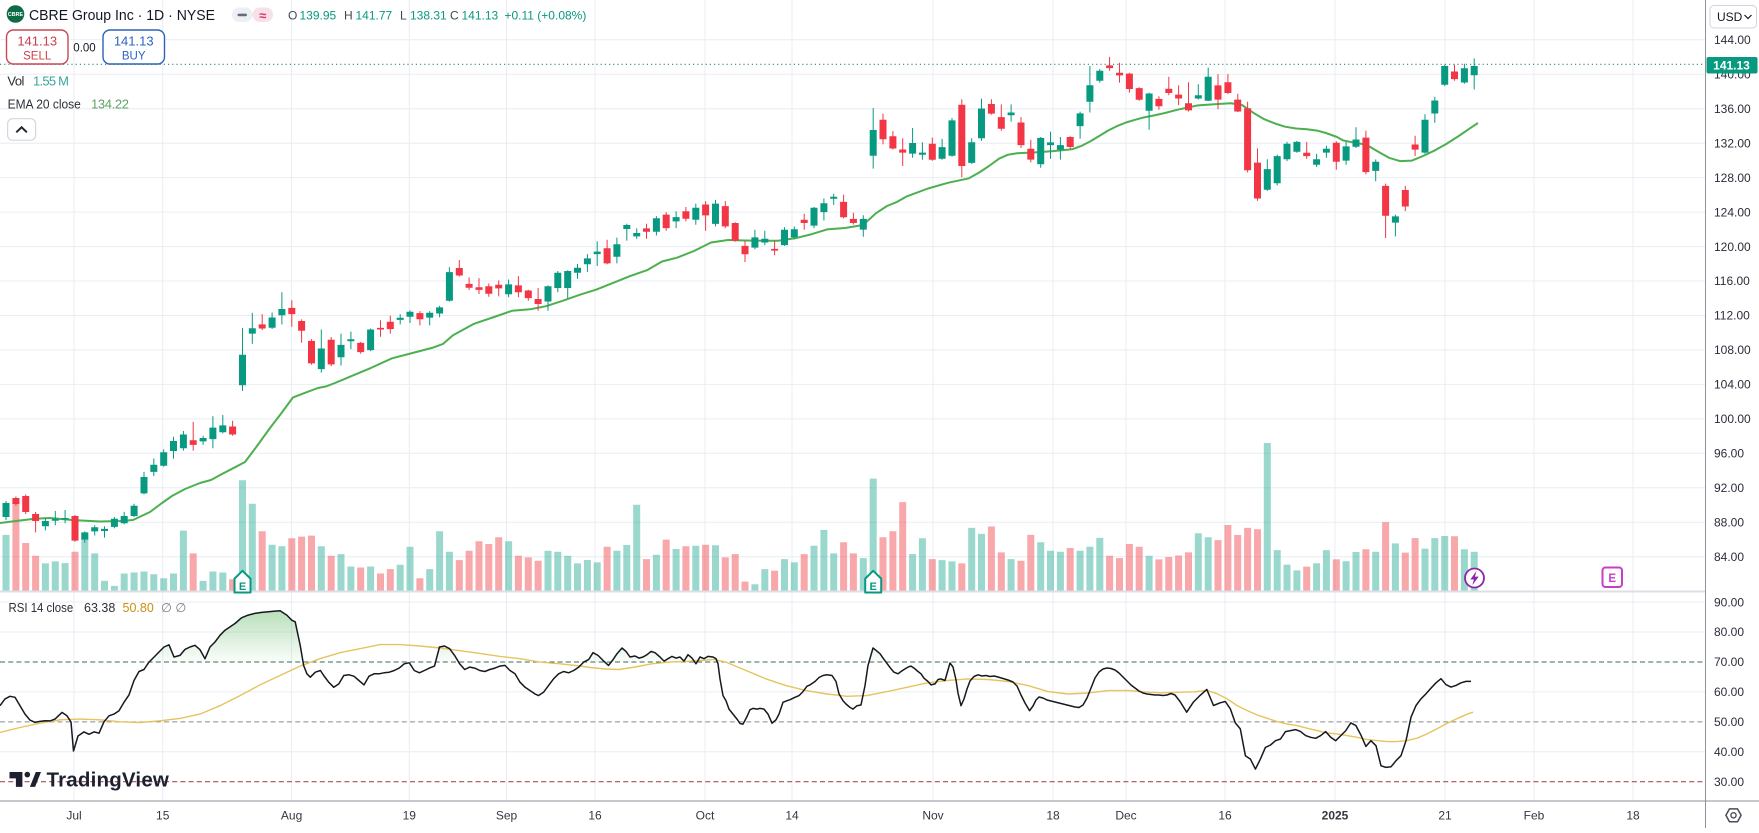 This screenshot has width=1759, height=833. What do you see at coordinates (403, 15) in the screenshot?
I see `svg-text: L` at bounding box center [403, 15].